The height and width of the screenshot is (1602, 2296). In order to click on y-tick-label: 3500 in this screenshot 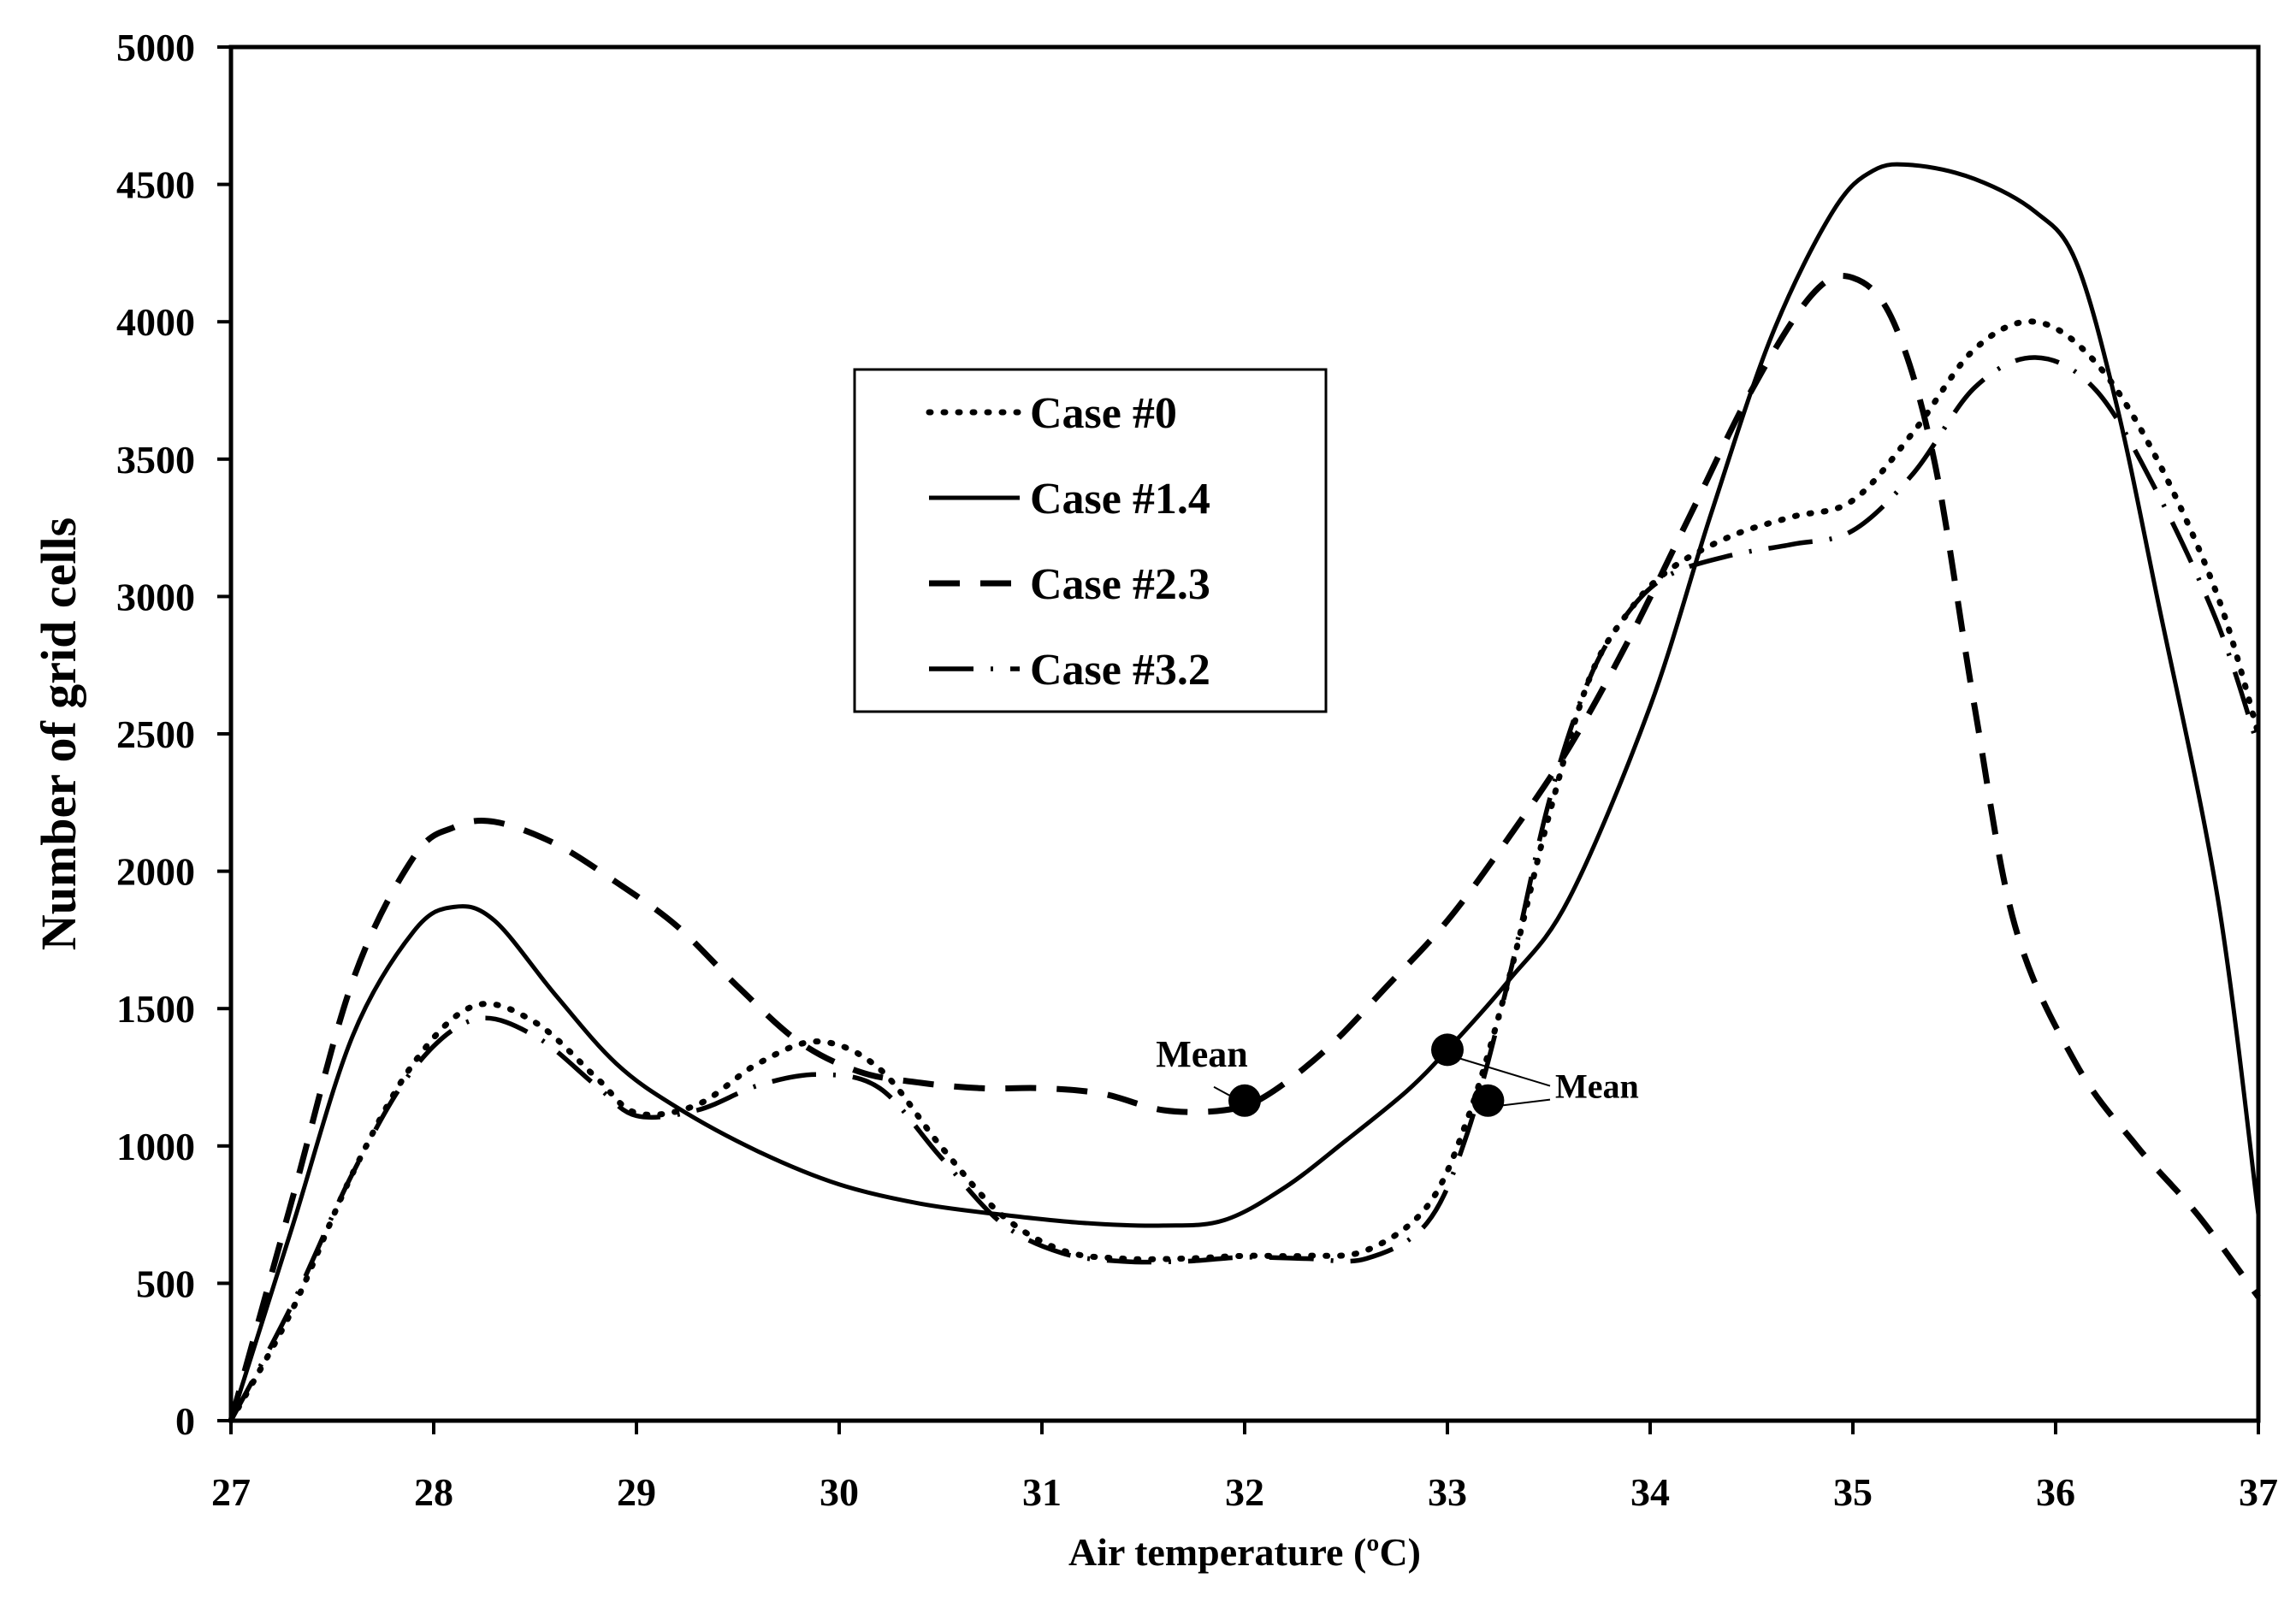, I will do `click(156, 460)`.